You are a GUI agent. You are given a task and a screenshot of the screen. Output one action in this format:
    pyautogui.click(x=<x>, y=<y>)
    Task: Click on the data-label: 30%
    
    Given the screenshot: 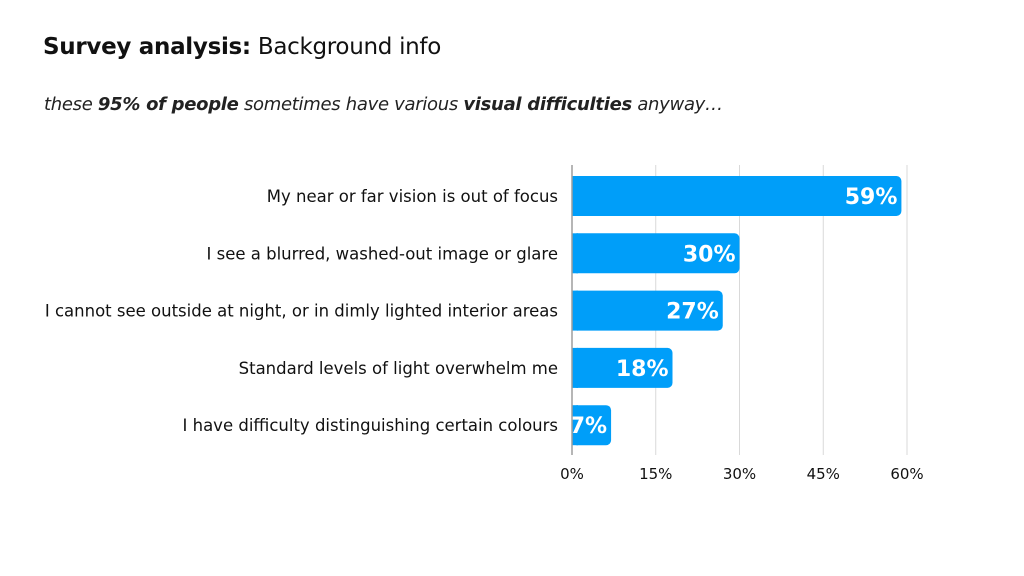 What is the action you would take?
    pyautogui.click(x=709, y=254)
    